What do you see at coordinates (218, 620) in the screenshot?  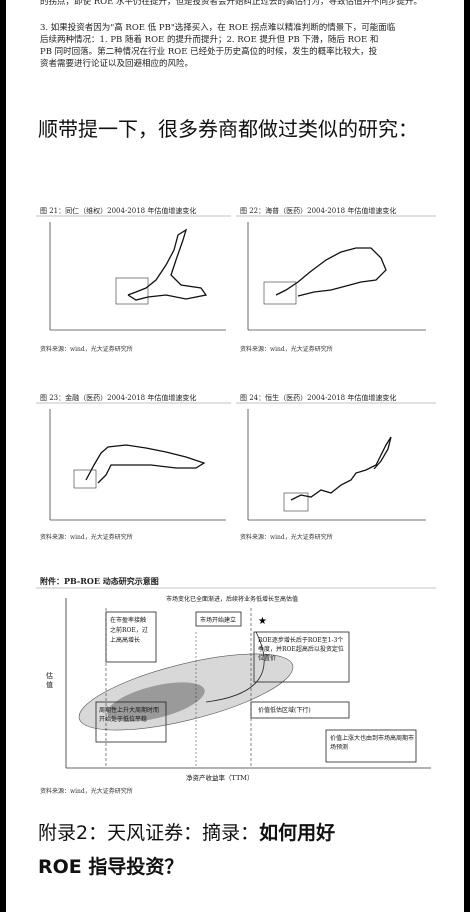 I see `big-figure-label-center: 市场开始建立` at bounding box center [218, 620].